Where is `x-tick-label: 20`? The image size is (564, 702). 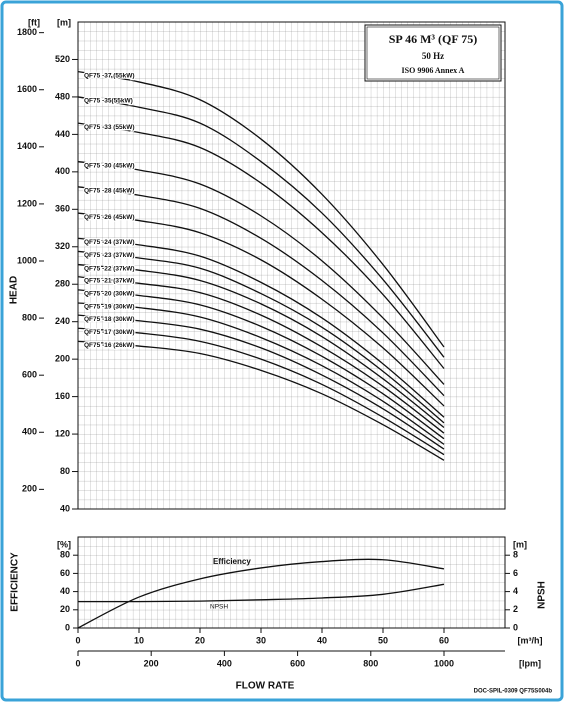 x-tick-label: 20 is located at coordinates (200, 640).